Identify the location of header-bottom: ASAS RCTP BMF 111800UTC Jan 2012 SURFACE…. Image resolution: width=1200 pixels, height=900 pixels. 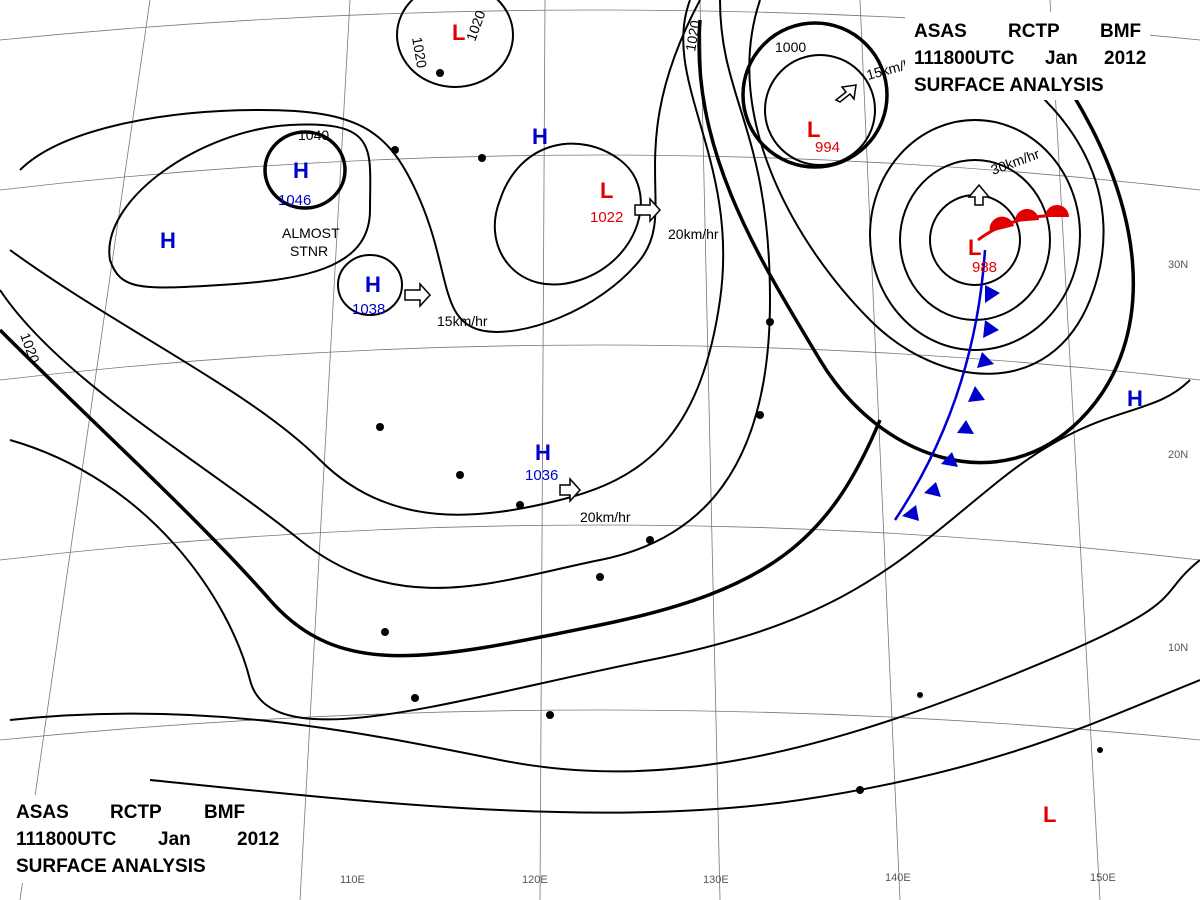
(150, 839).